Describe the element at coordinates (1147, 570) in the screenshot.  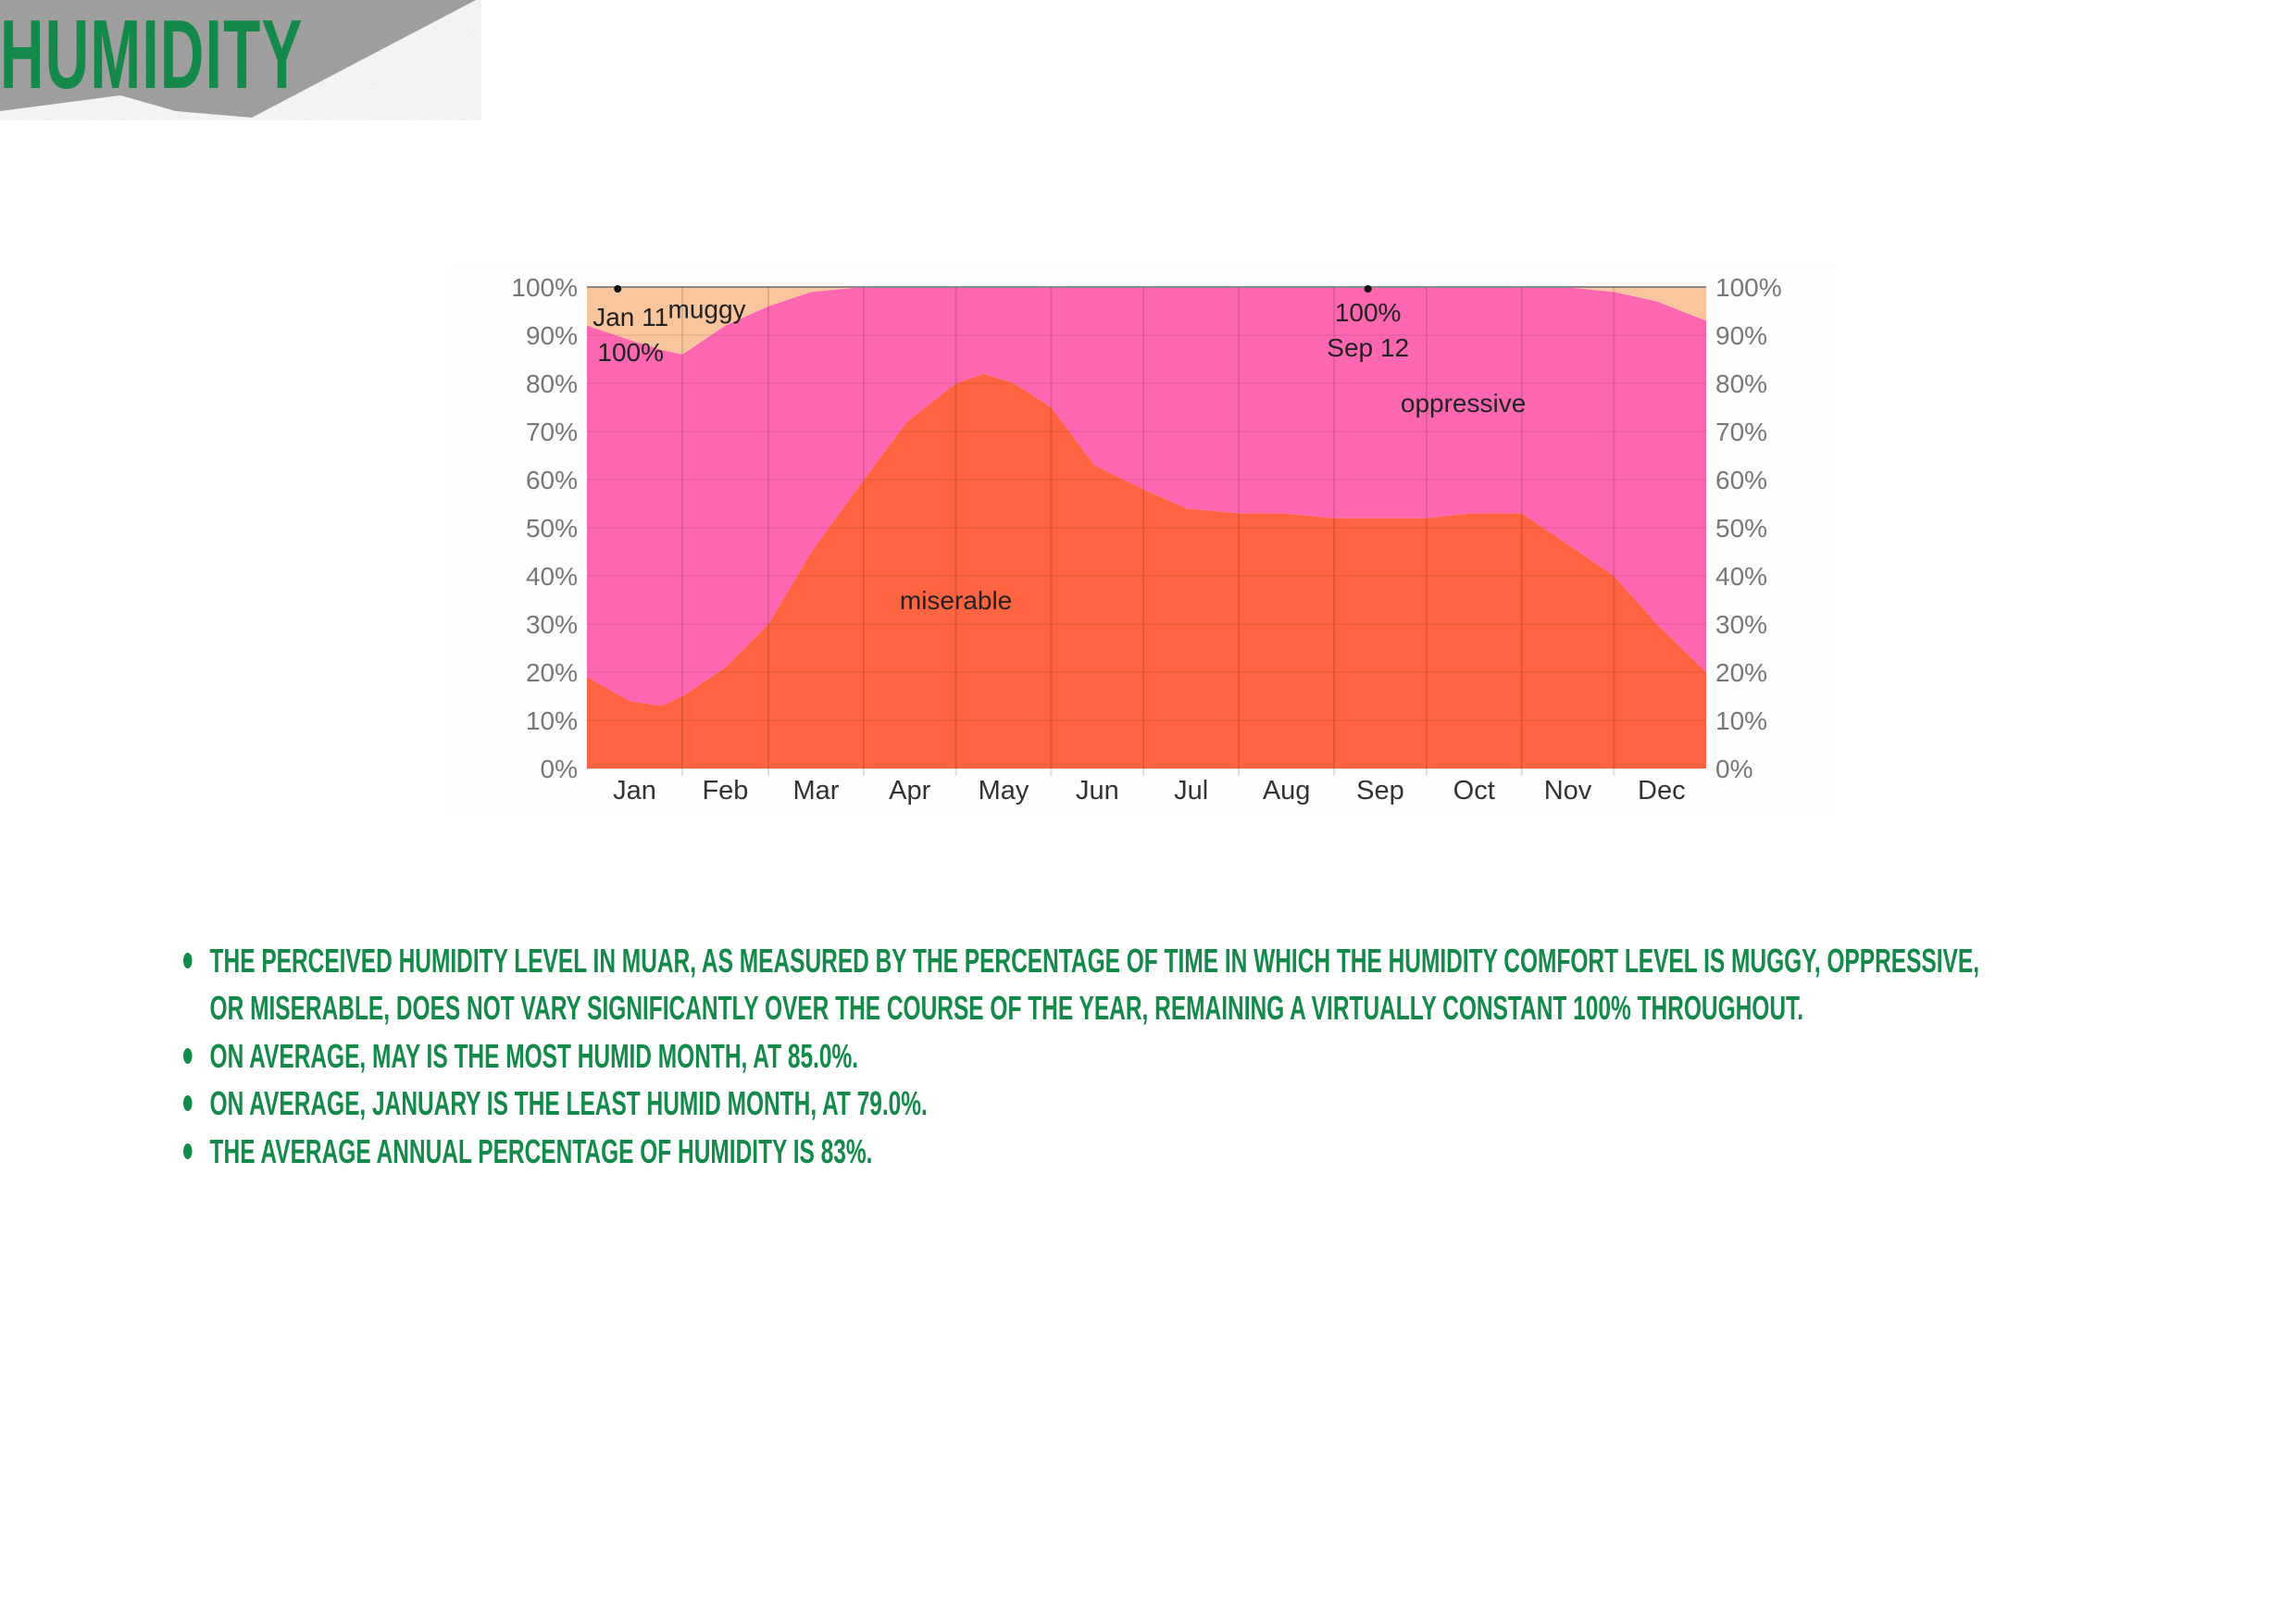
I see `area-miserable` at that location.